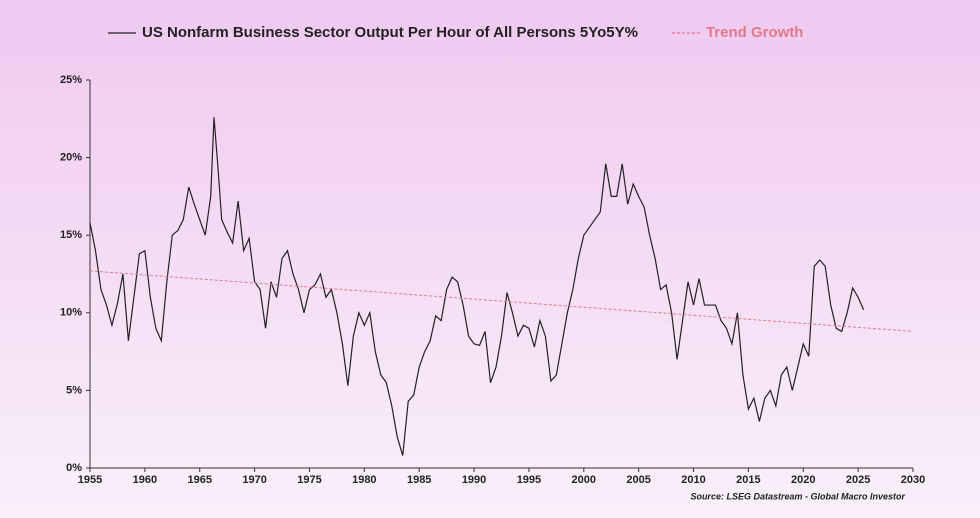  What do you see at coordinates (74, 468) in the screenshot?
I see `y-tick-label: 0%` at bounding box center [74, 468].